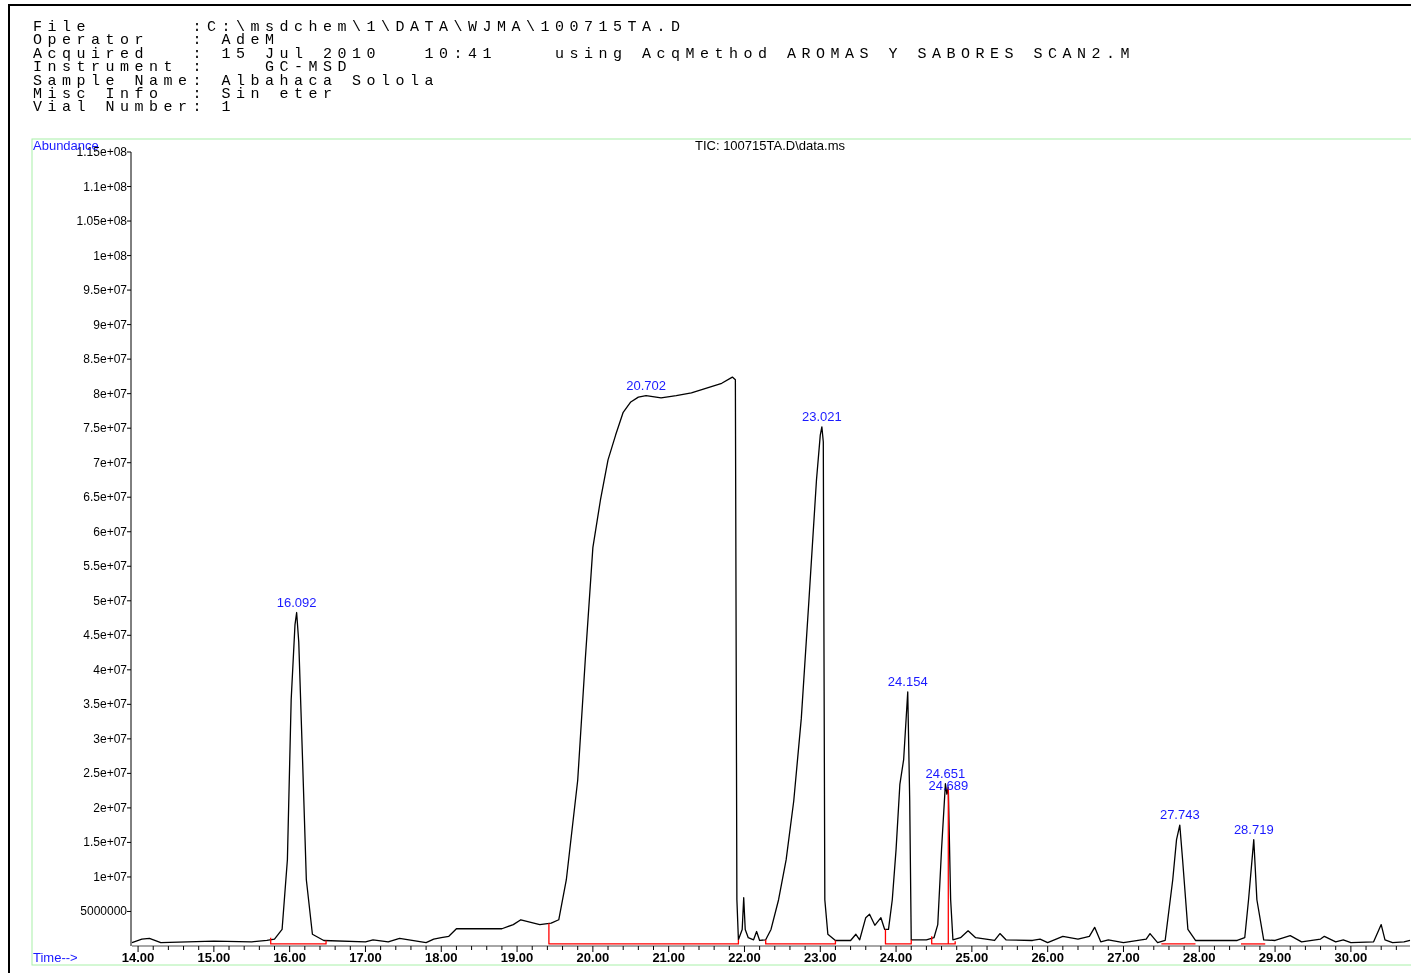 This screenshot has width=1411, height=973. What do you see at coordinates (289, 957) in the screenshot?
I see `x-tick-label: 16.00` at bounding box center [289, 957].